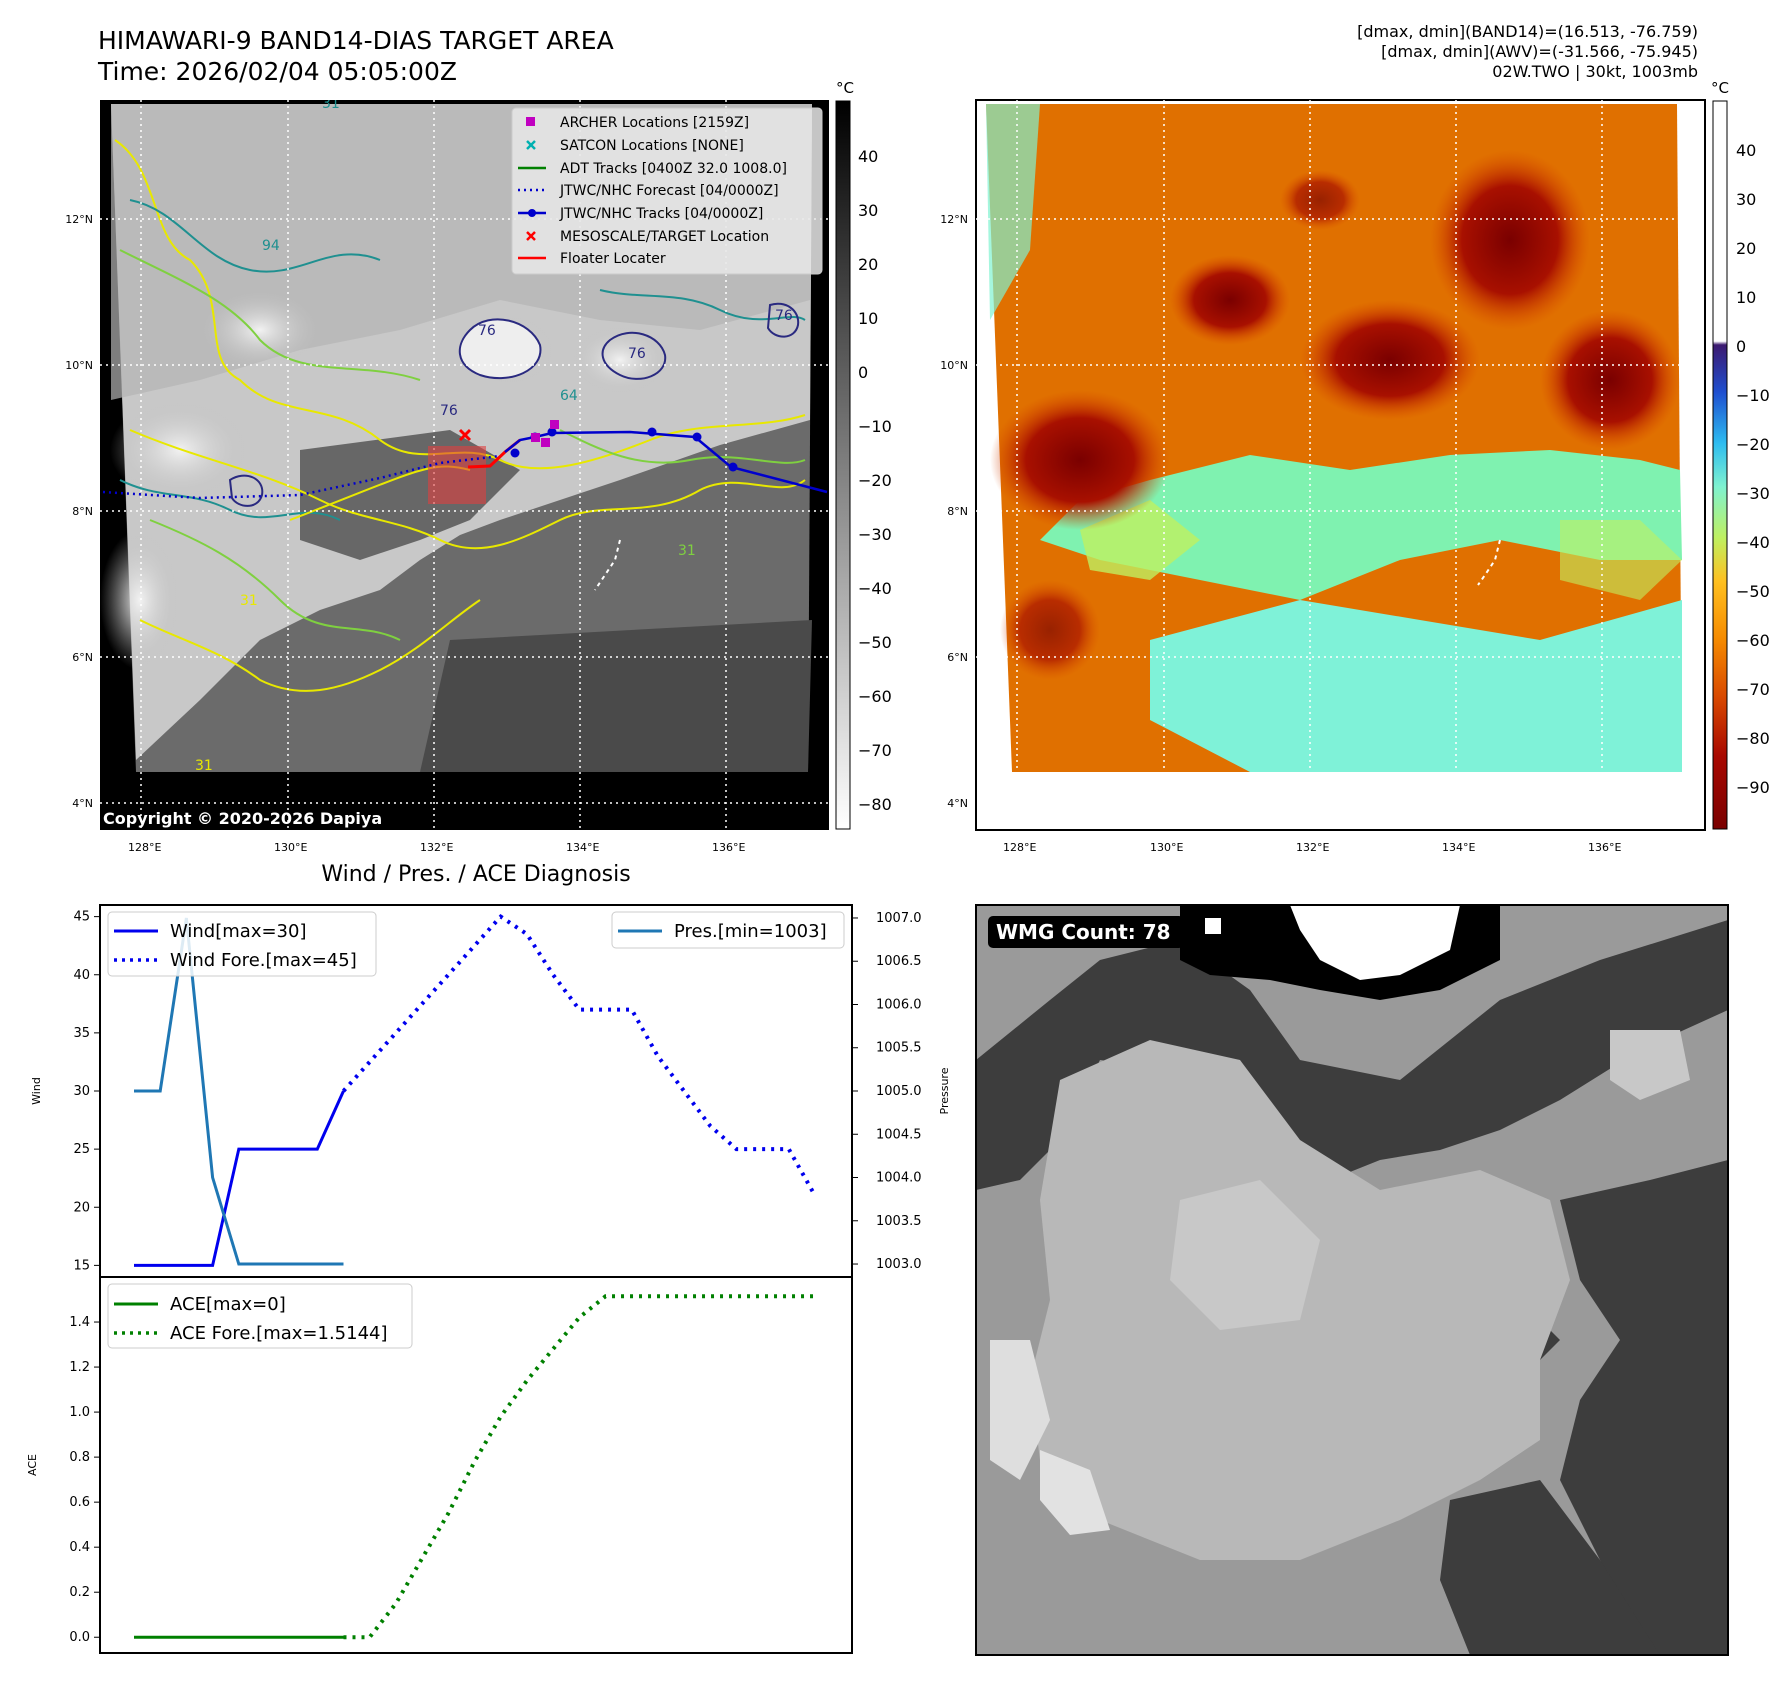 The width and height of the screenshot is (1792, 1690). I want to click on lat-label: 4°N, so click(82, 803).